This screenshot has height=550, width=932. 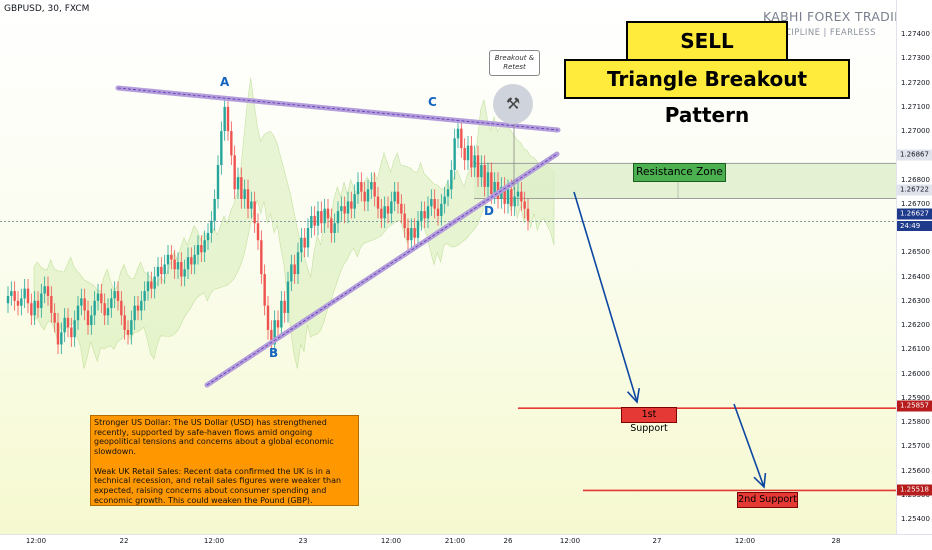 I want to click on time-axis, so click(x=466, y=542).